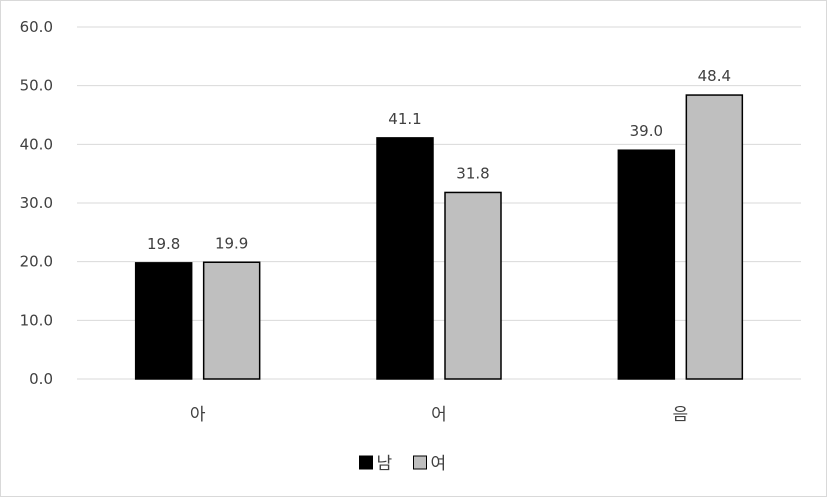 The image size is (827, 497). Describe the element at coordinates (439, 415) in the screenshot. I see `x-category-label: 어` at that location.